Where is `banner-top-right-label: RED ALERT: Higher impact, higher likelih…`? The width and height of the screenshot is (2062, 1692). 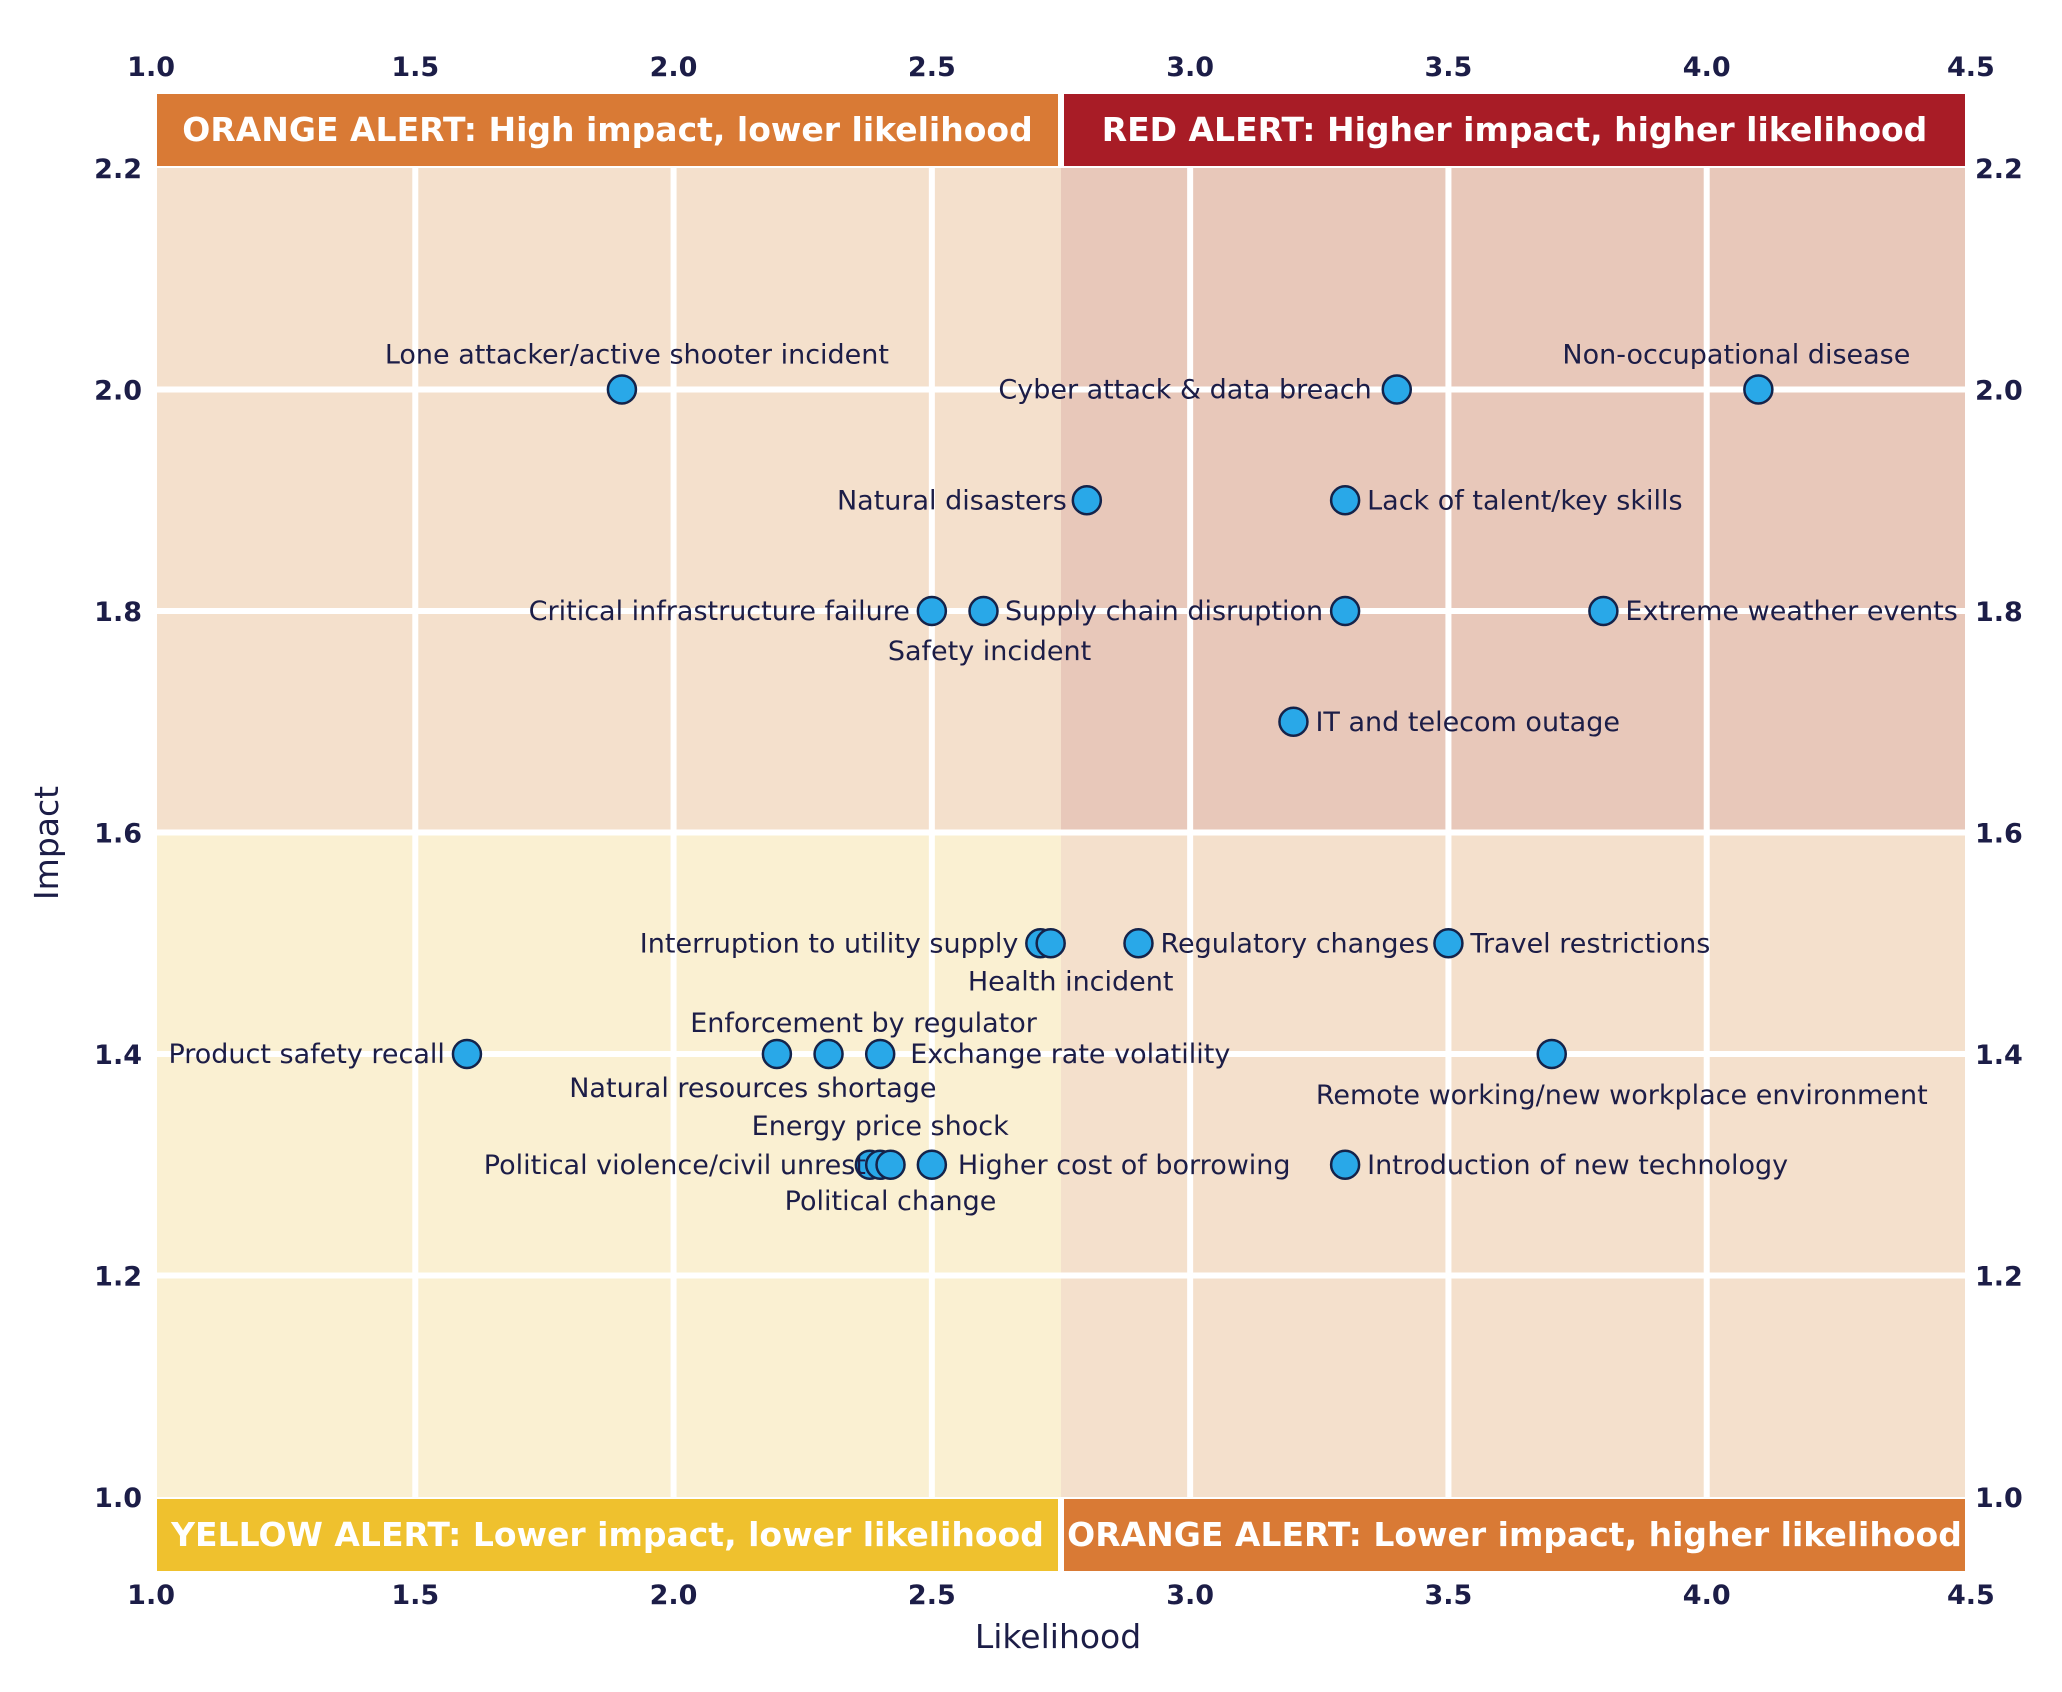 banner-top-right-label: RED ALERT: Higher impact, higher likelih… is located at coordinates (1515, 129).